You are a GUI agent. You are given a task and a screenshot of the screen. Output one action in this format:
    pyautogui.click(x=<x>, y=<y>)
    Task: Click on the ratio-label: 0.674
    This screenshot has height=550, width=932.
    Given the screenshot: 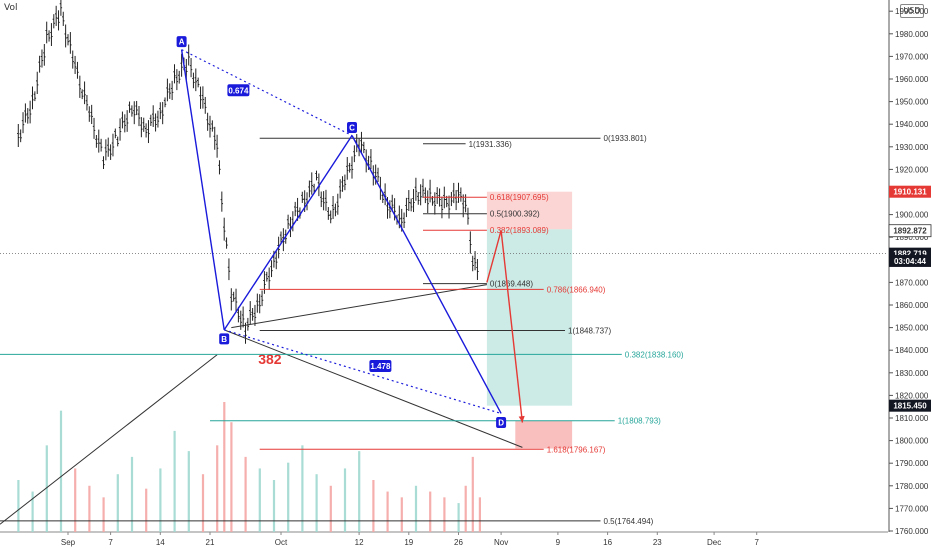 What is the action you would take?
    pyautogui.click(x=238, y=90)
    